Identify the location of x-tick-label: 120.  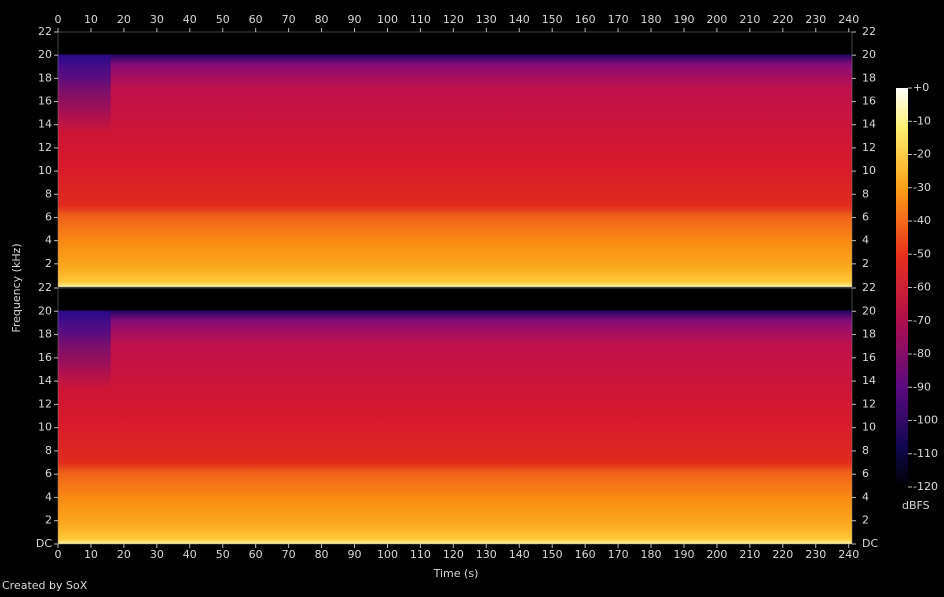
(453, 19).